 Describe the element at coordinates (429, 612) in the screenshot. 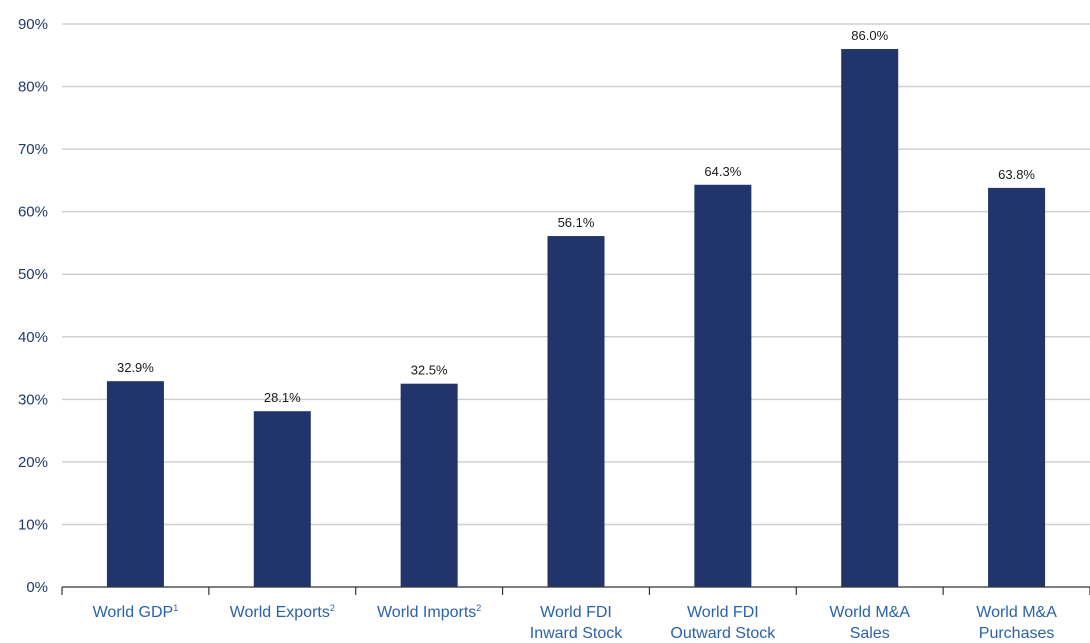

I see `x-category-label: World Imports2` at that location.